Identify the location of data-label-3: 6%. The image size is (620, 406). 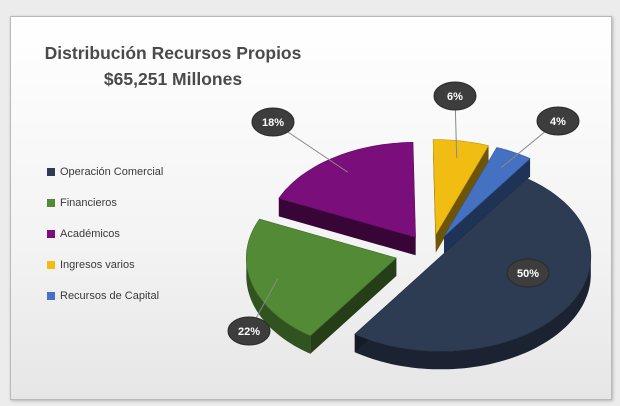
(455, 119).